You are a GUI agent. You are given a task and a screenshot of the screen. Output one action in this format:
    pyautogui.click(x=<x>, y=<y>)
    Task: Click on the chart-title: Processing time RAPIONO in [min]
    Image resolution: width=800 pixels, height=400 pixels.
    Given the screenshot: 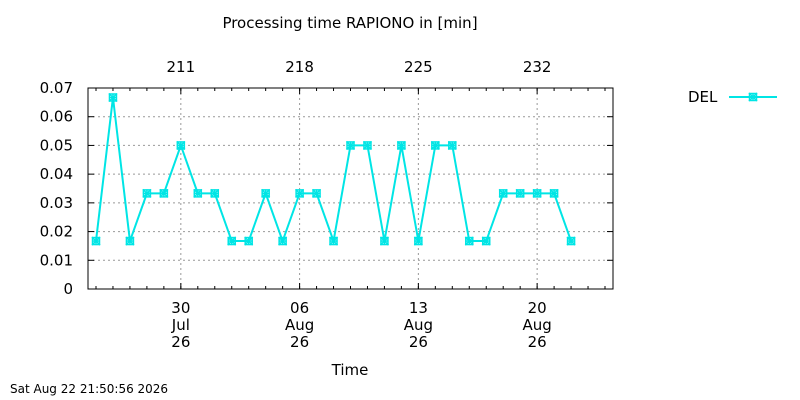 What is the action you would take?
    pyautogui.click(x=350, y=23)
    